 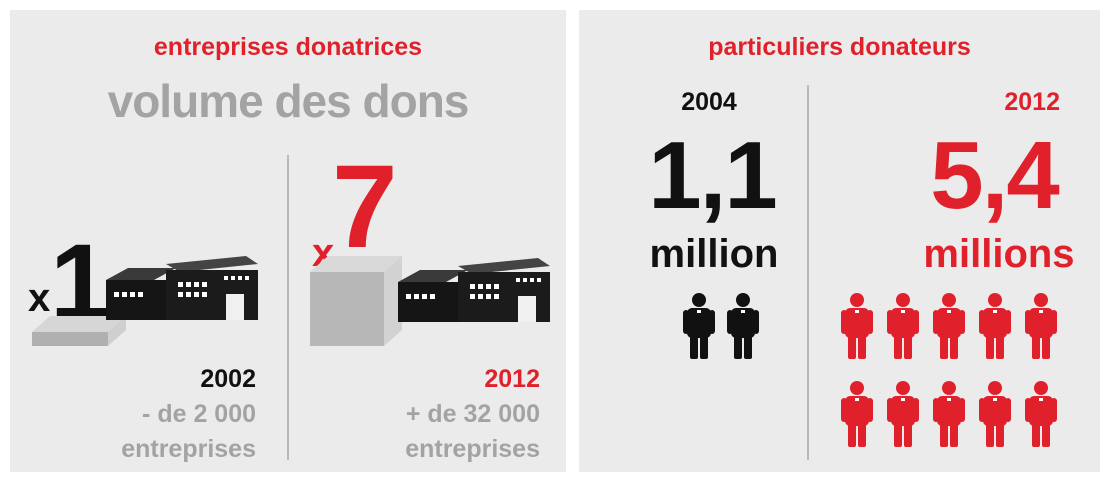 I want to click on donors-unit-2004: million, so click(x=714, y=254).